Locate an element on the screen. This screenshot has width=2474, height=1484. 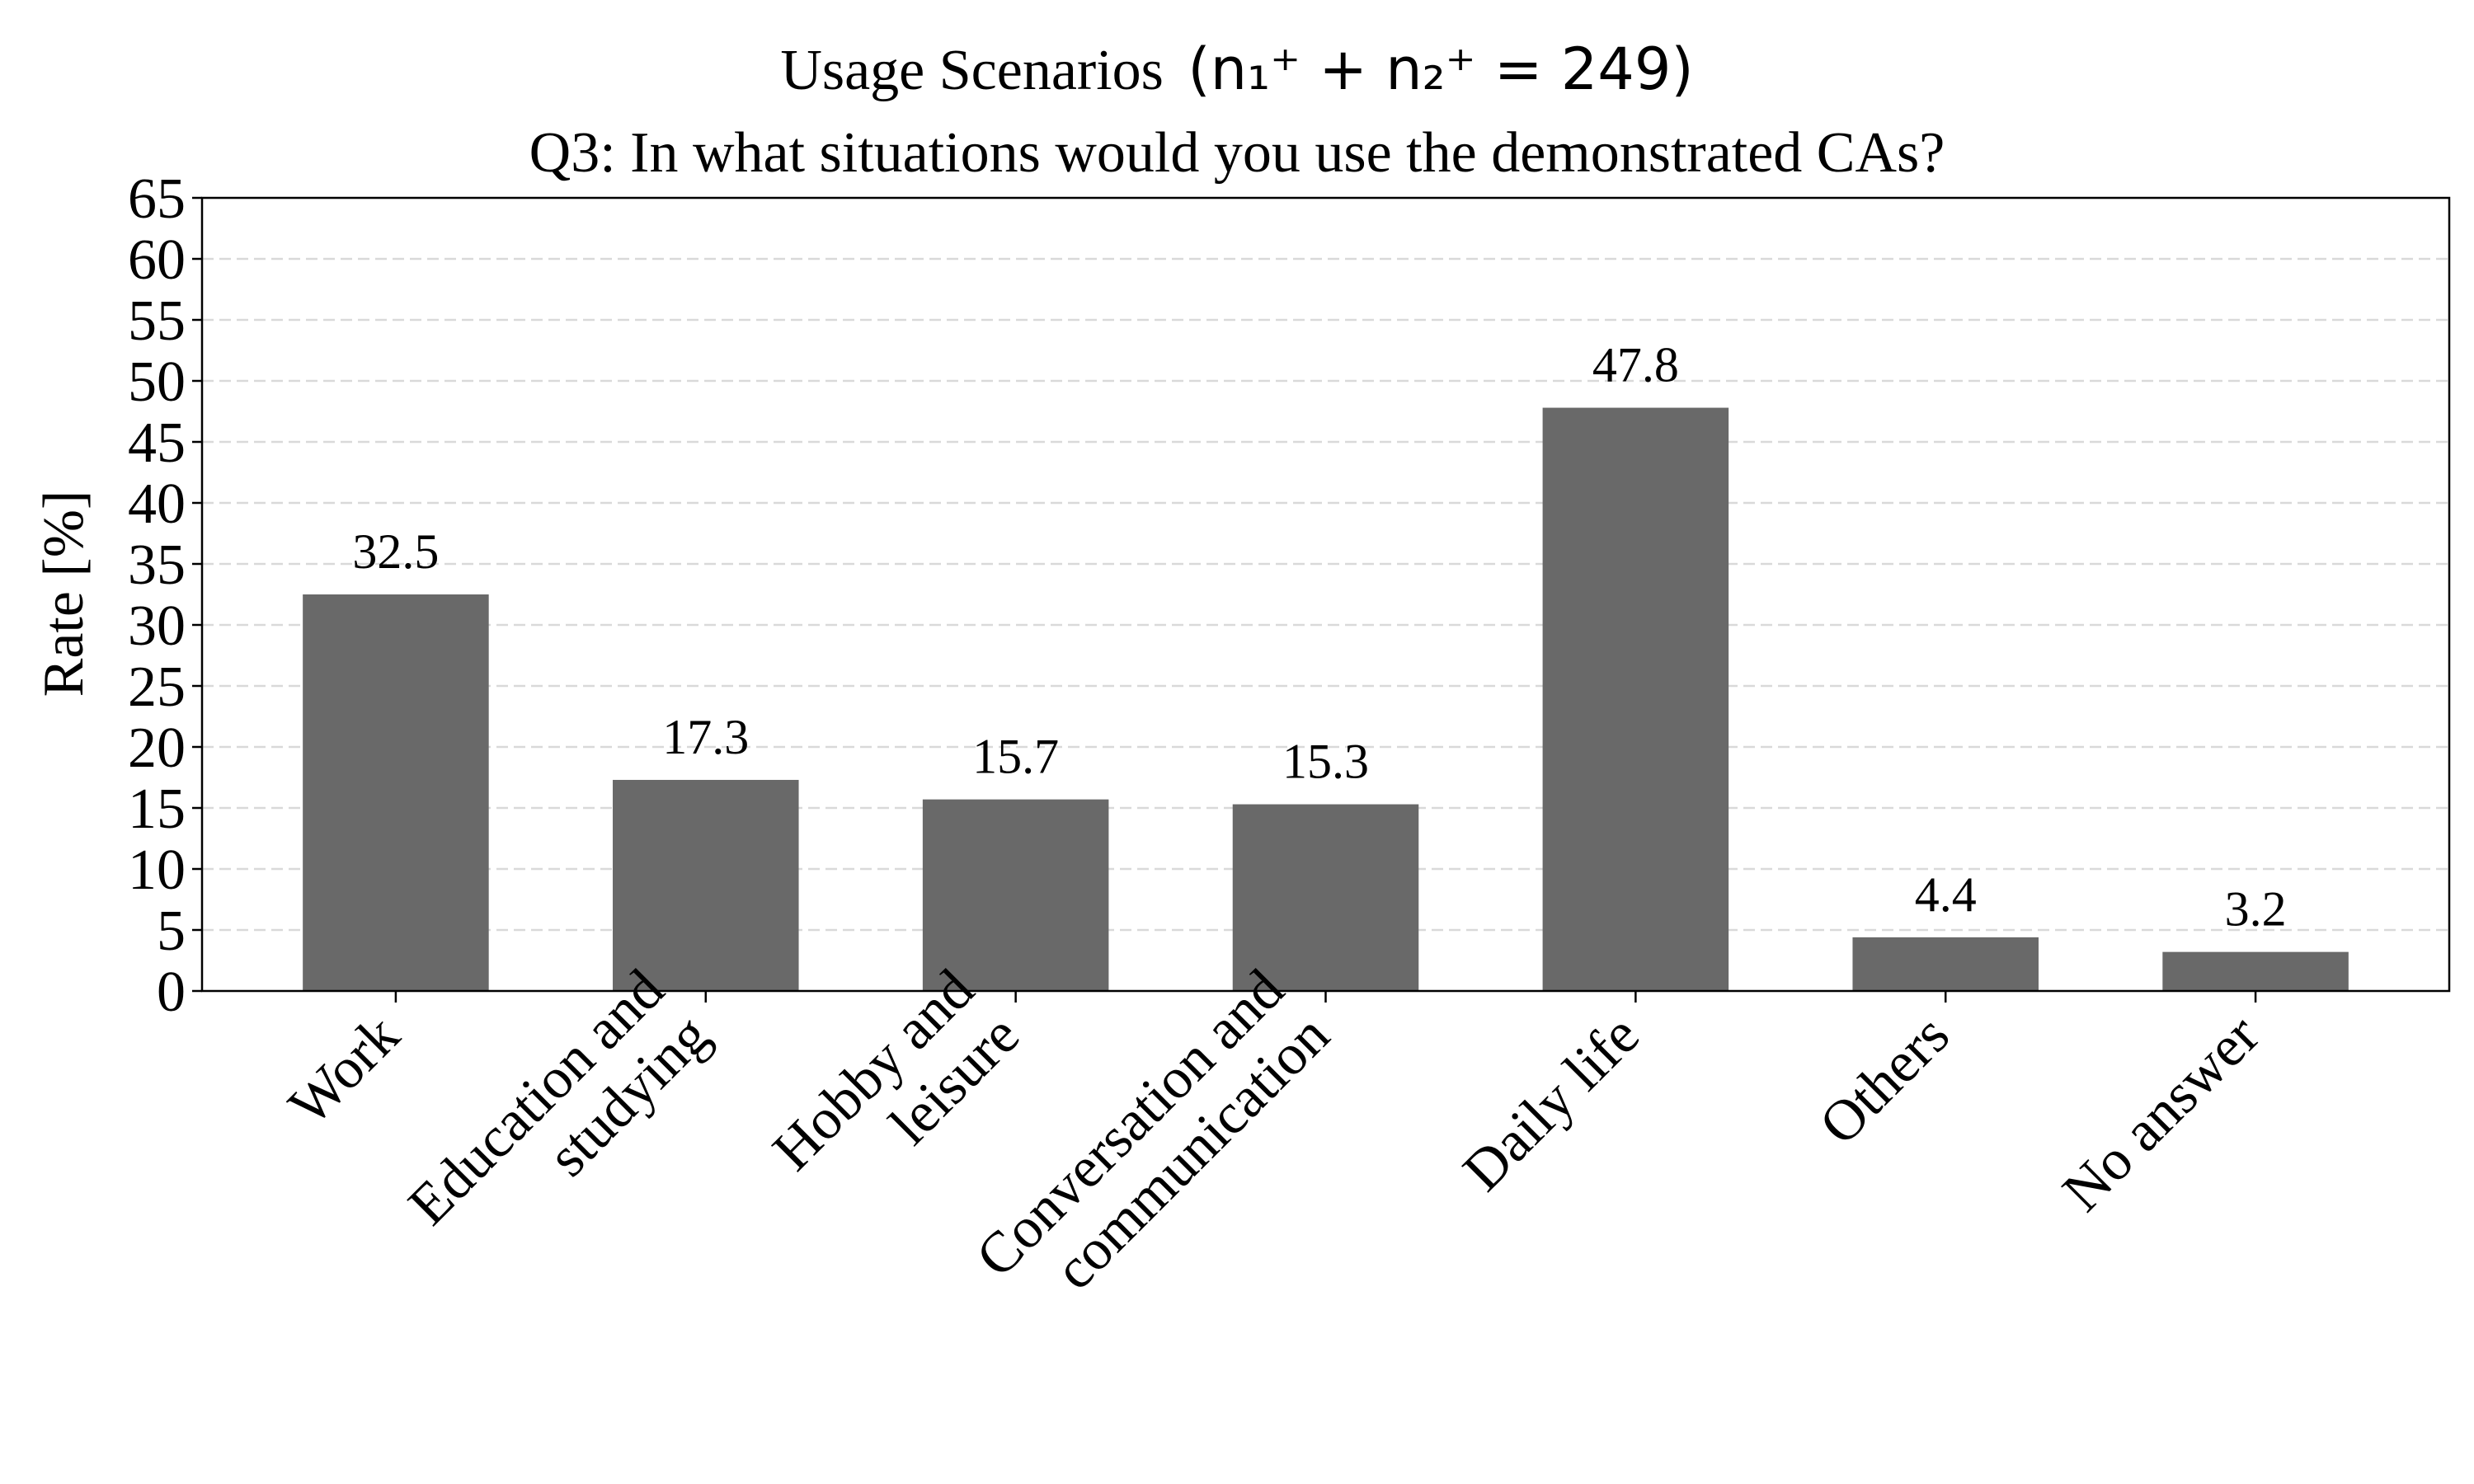
x-tick-label: Work is located at coordinates (344, 1070).